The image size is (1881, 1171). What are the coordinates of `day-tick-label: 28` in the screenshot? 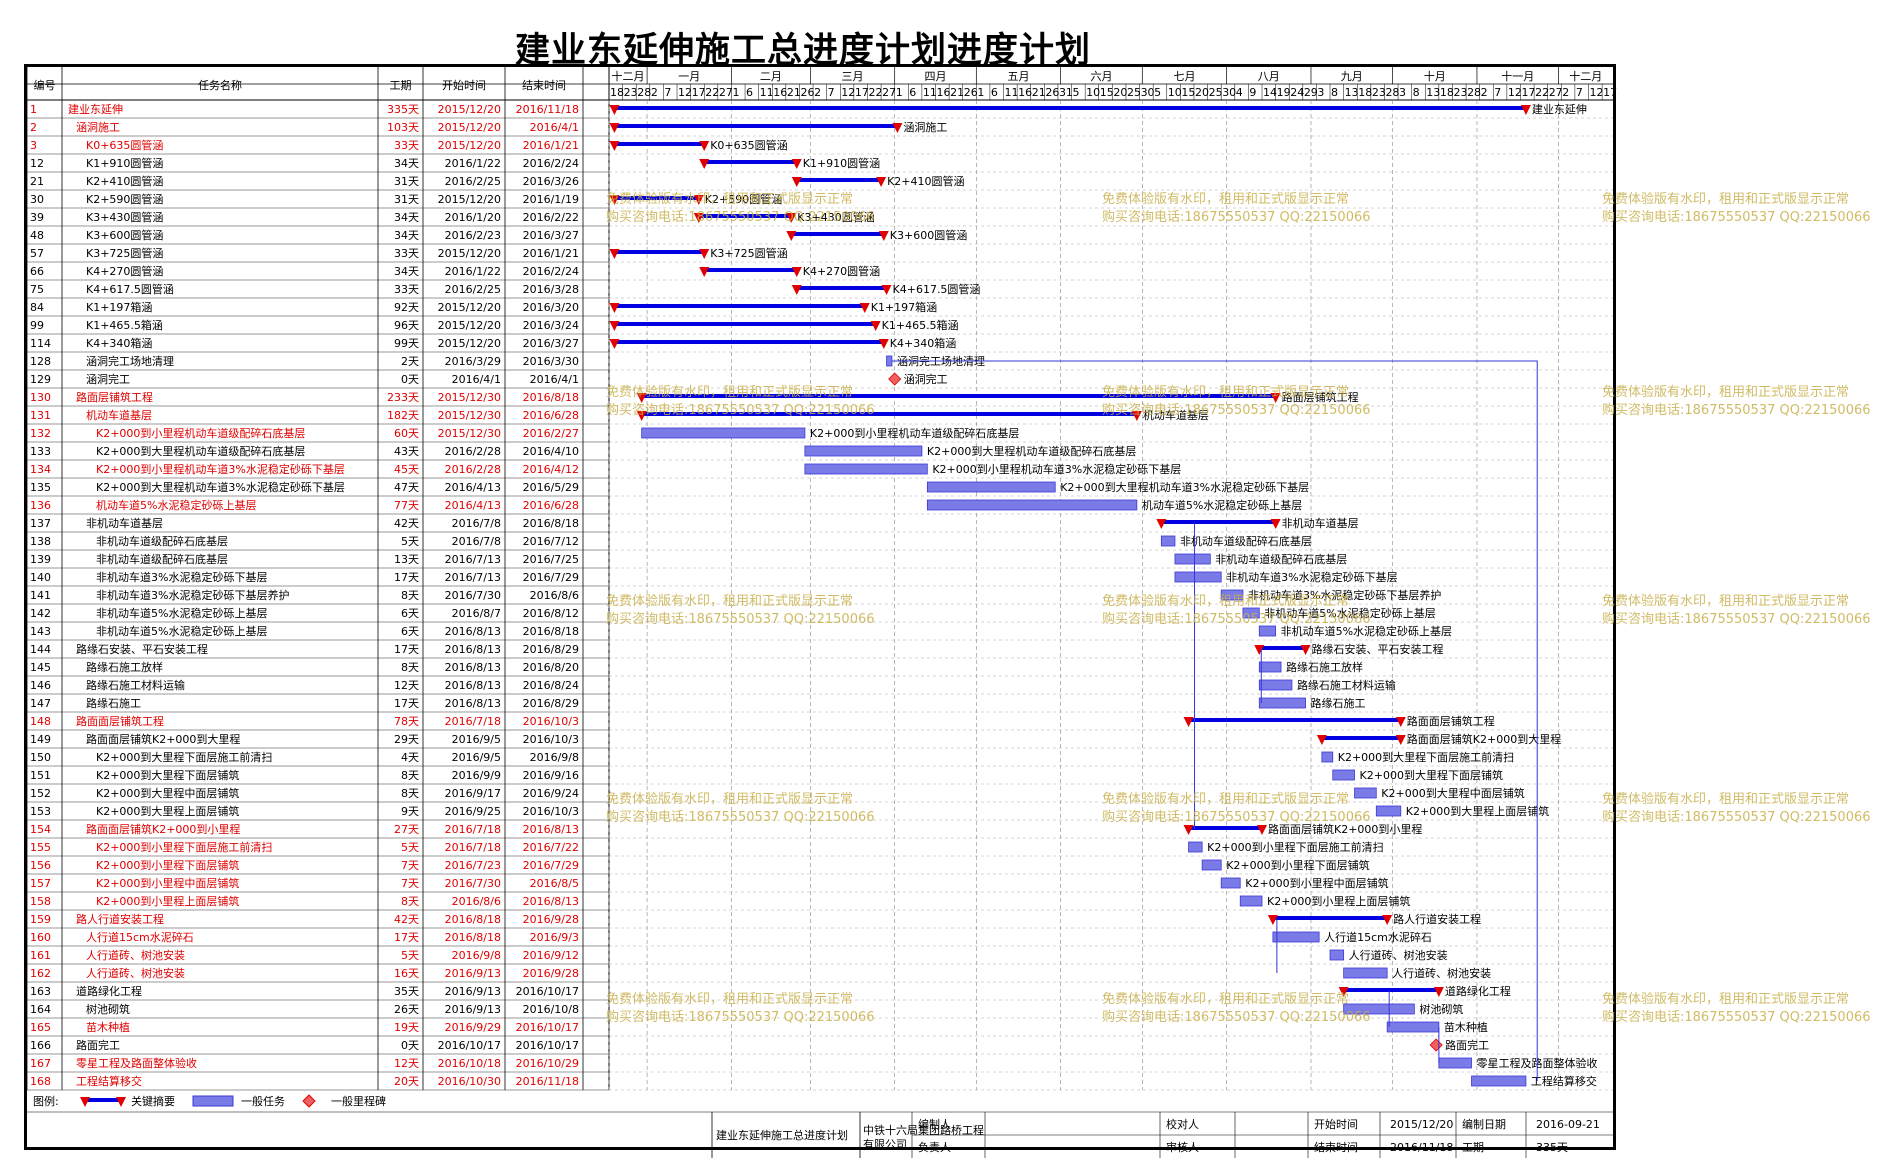 It's located at (1474, 92).